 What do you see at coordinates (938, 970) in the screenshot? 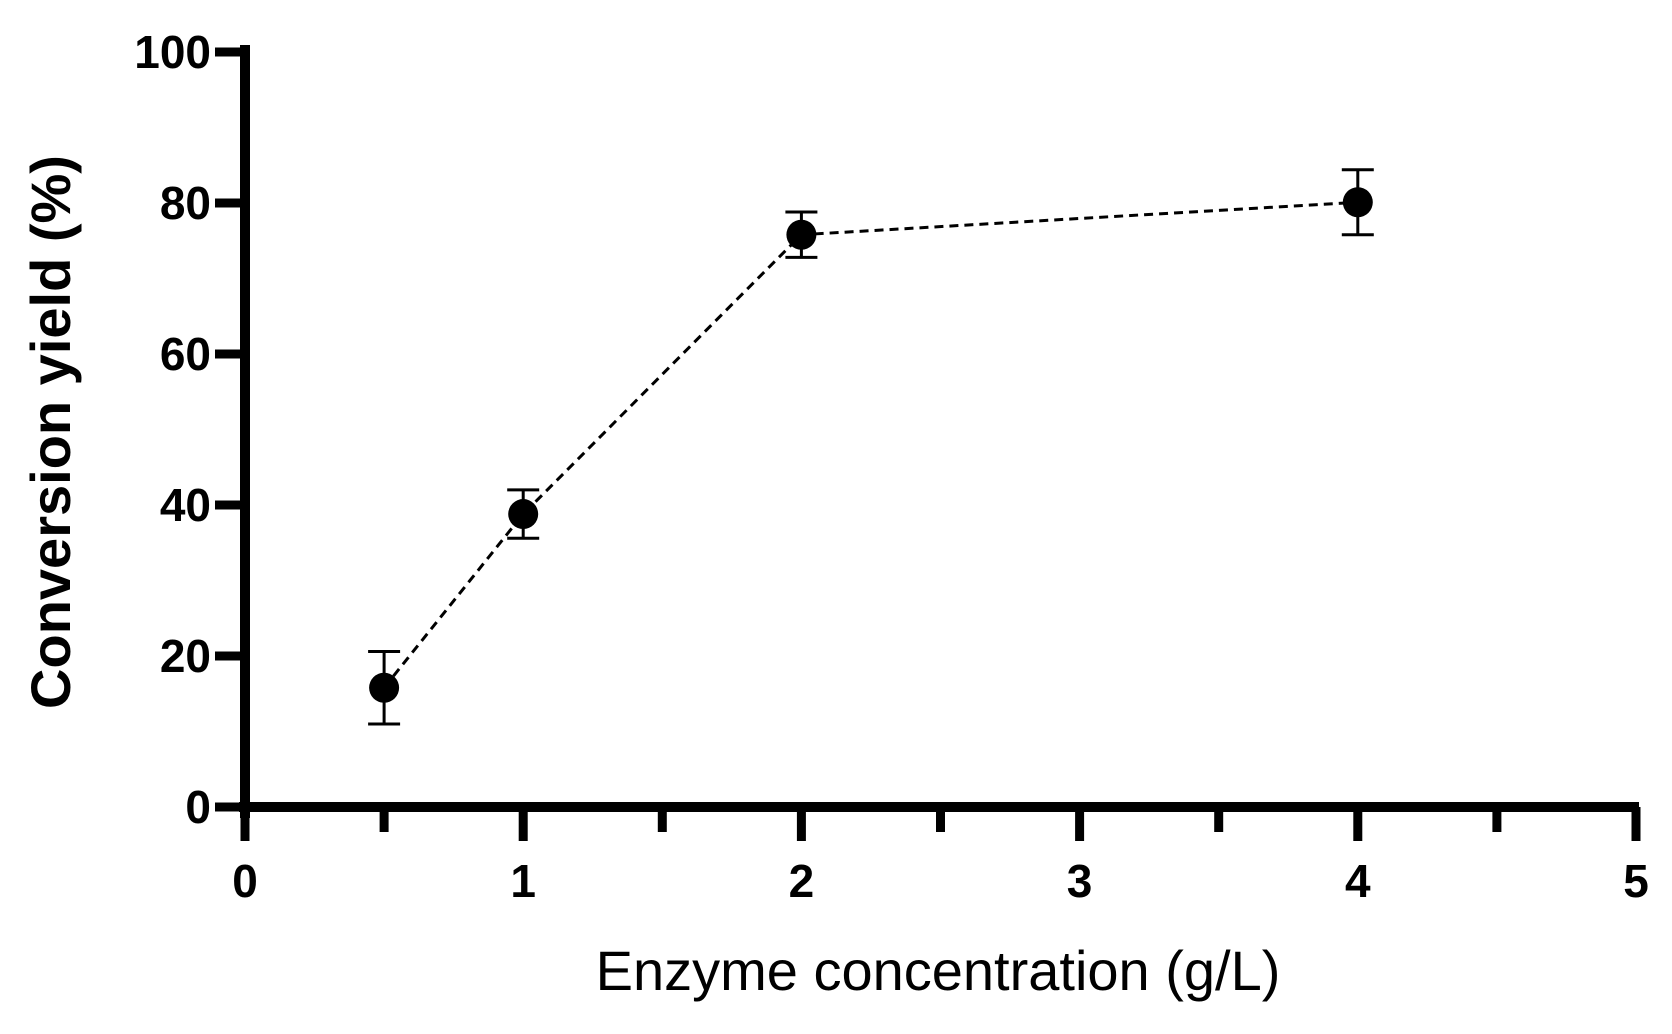
I see `x-axis-label: Enzyme concentration (g/L)` at bounding box center [938, 970].